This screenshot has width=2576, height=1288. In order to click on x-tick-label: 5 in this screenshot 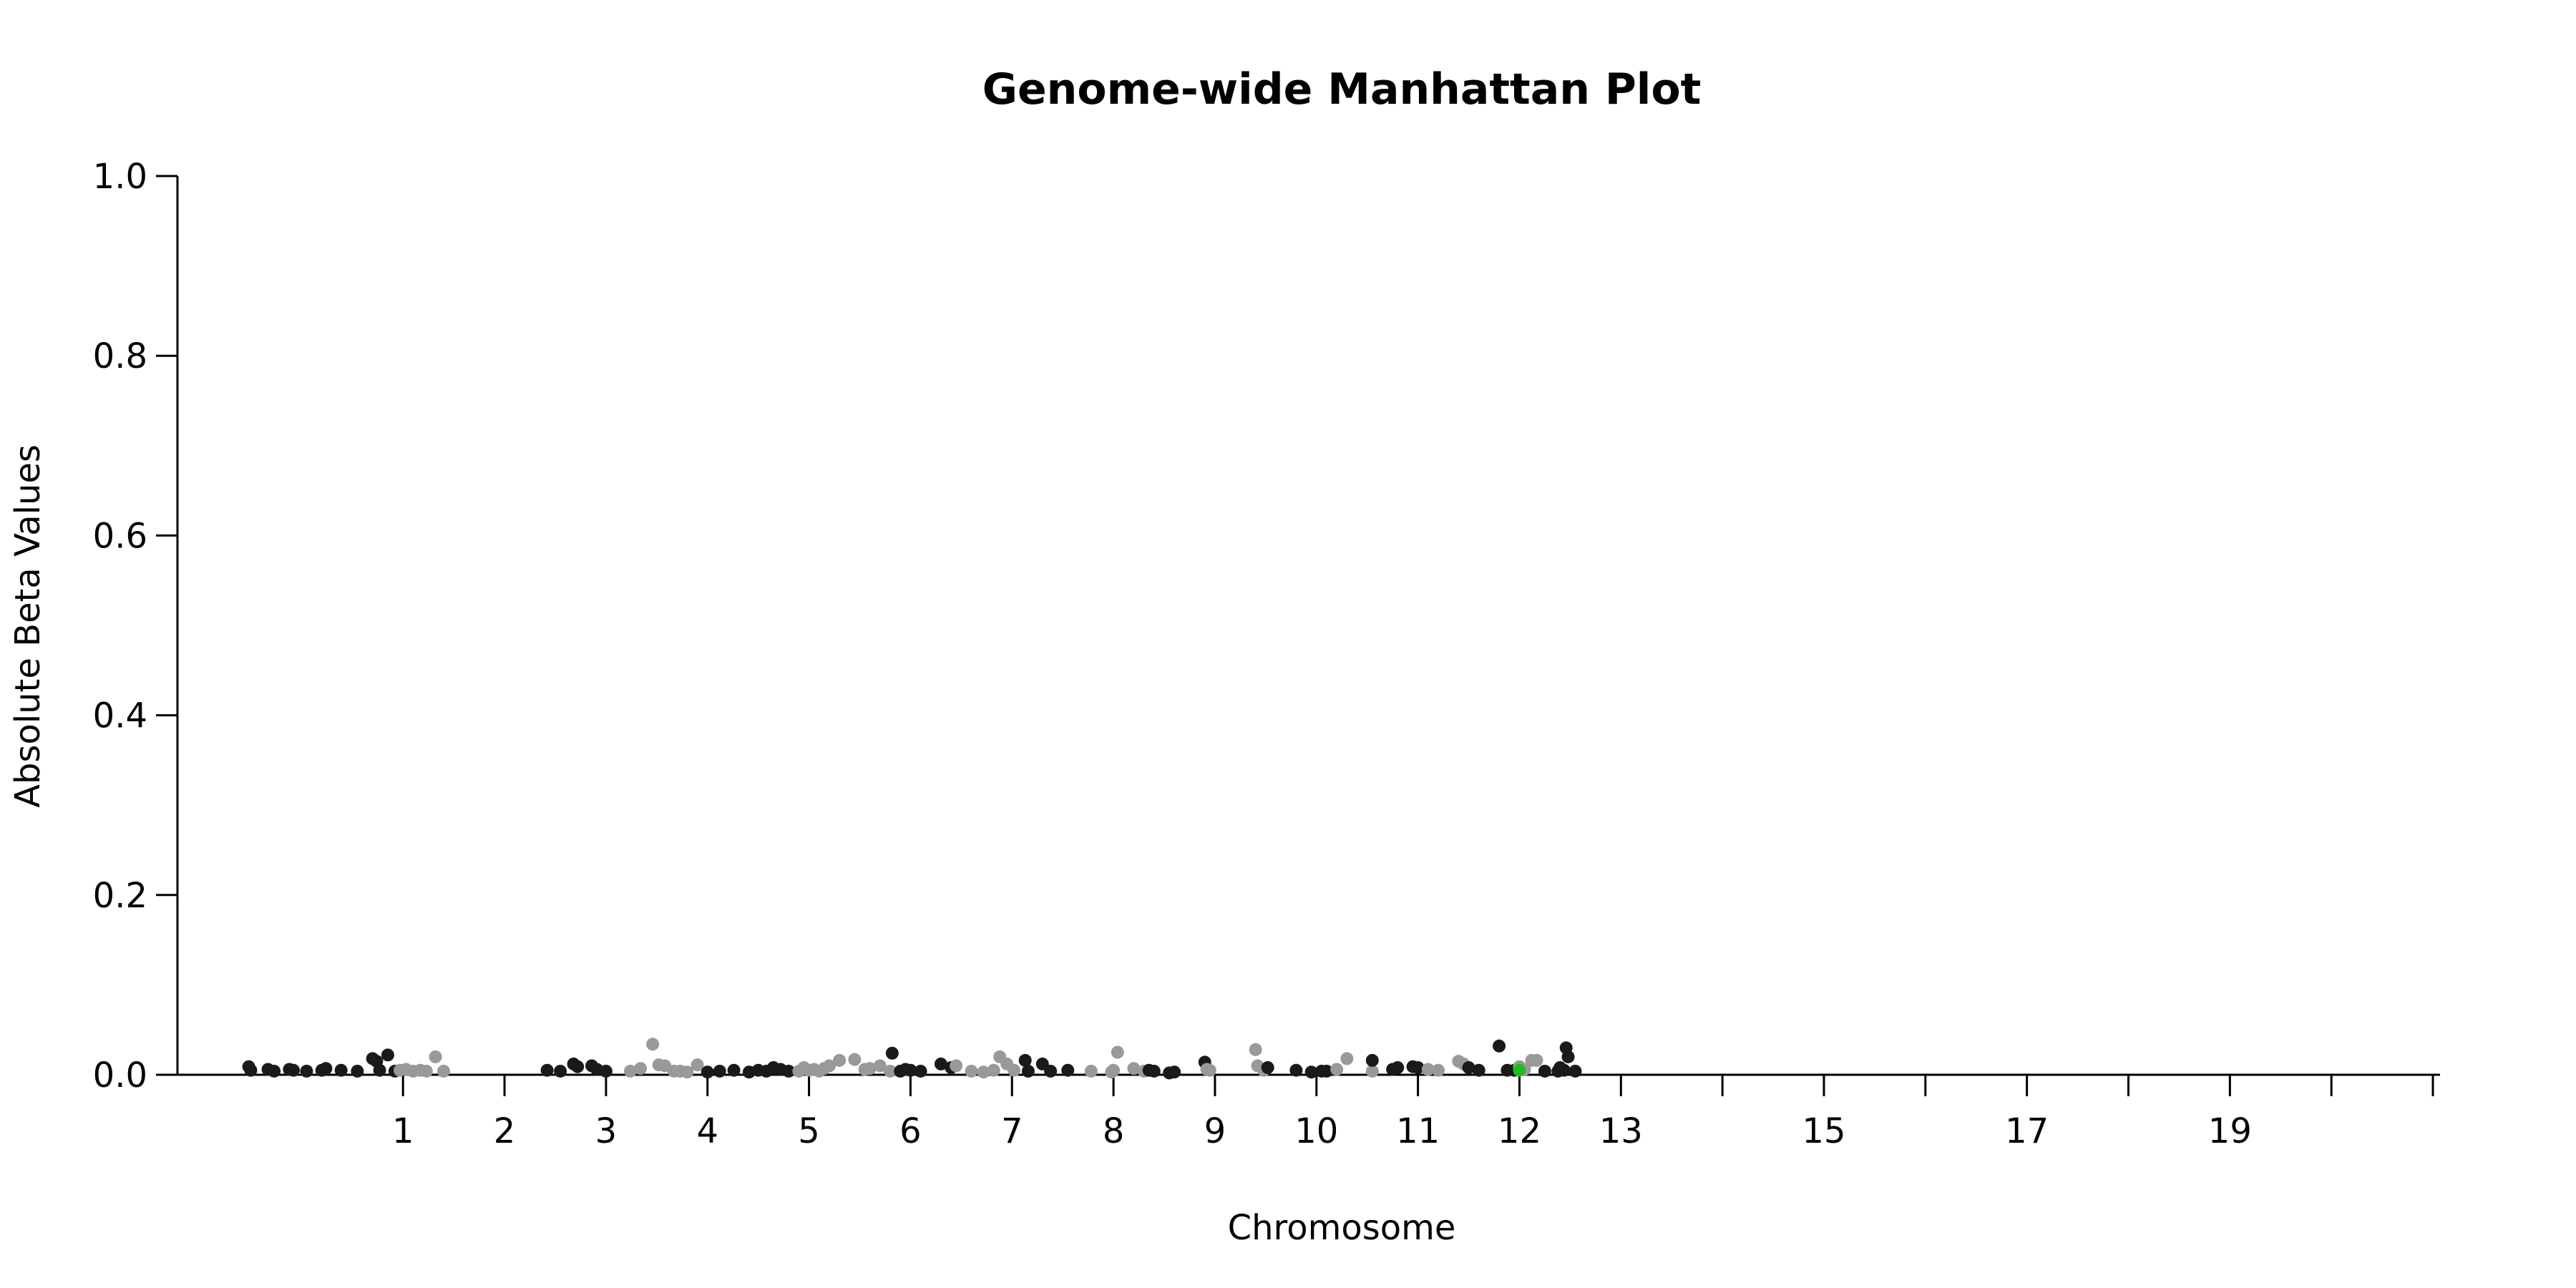, I will do `click(809, 1131)`.